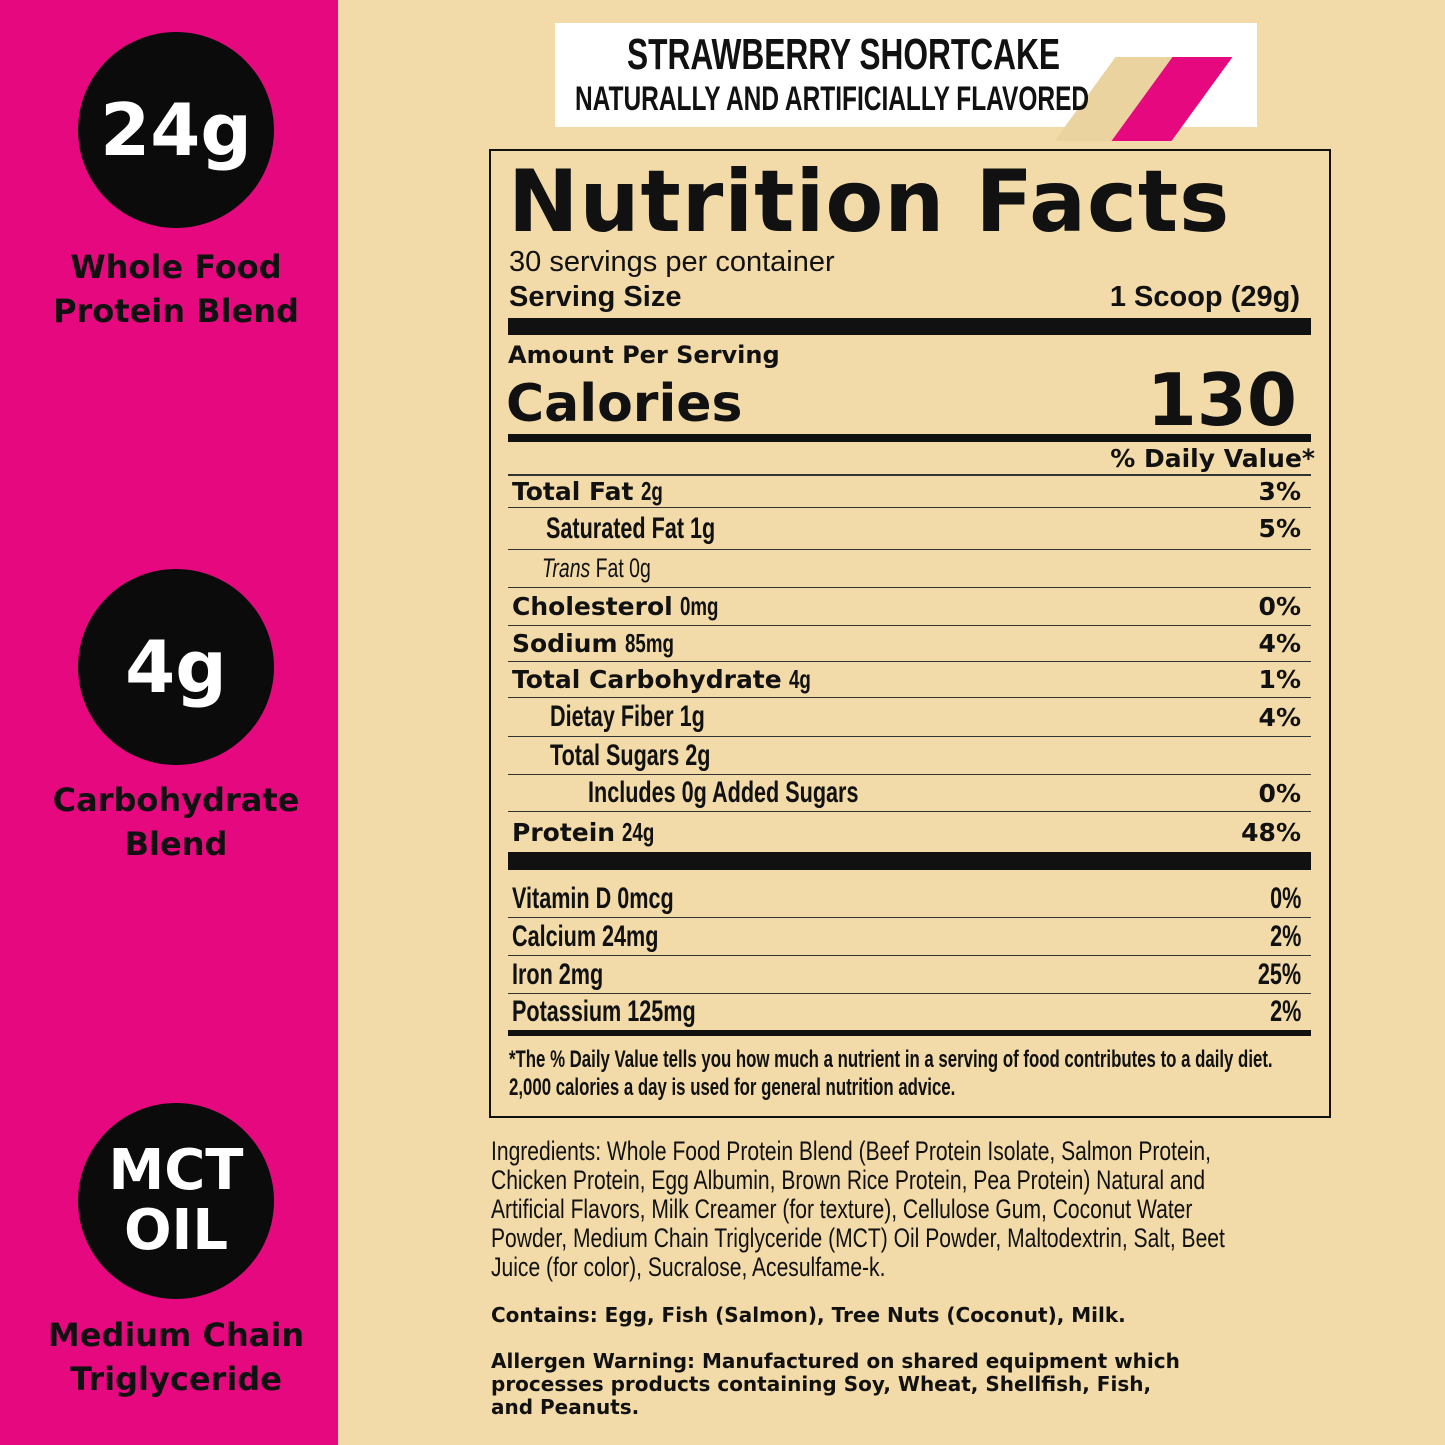 The image size is (1445, 1445). I want to click on nutrient-dv: 1%, so click(1279, 679).